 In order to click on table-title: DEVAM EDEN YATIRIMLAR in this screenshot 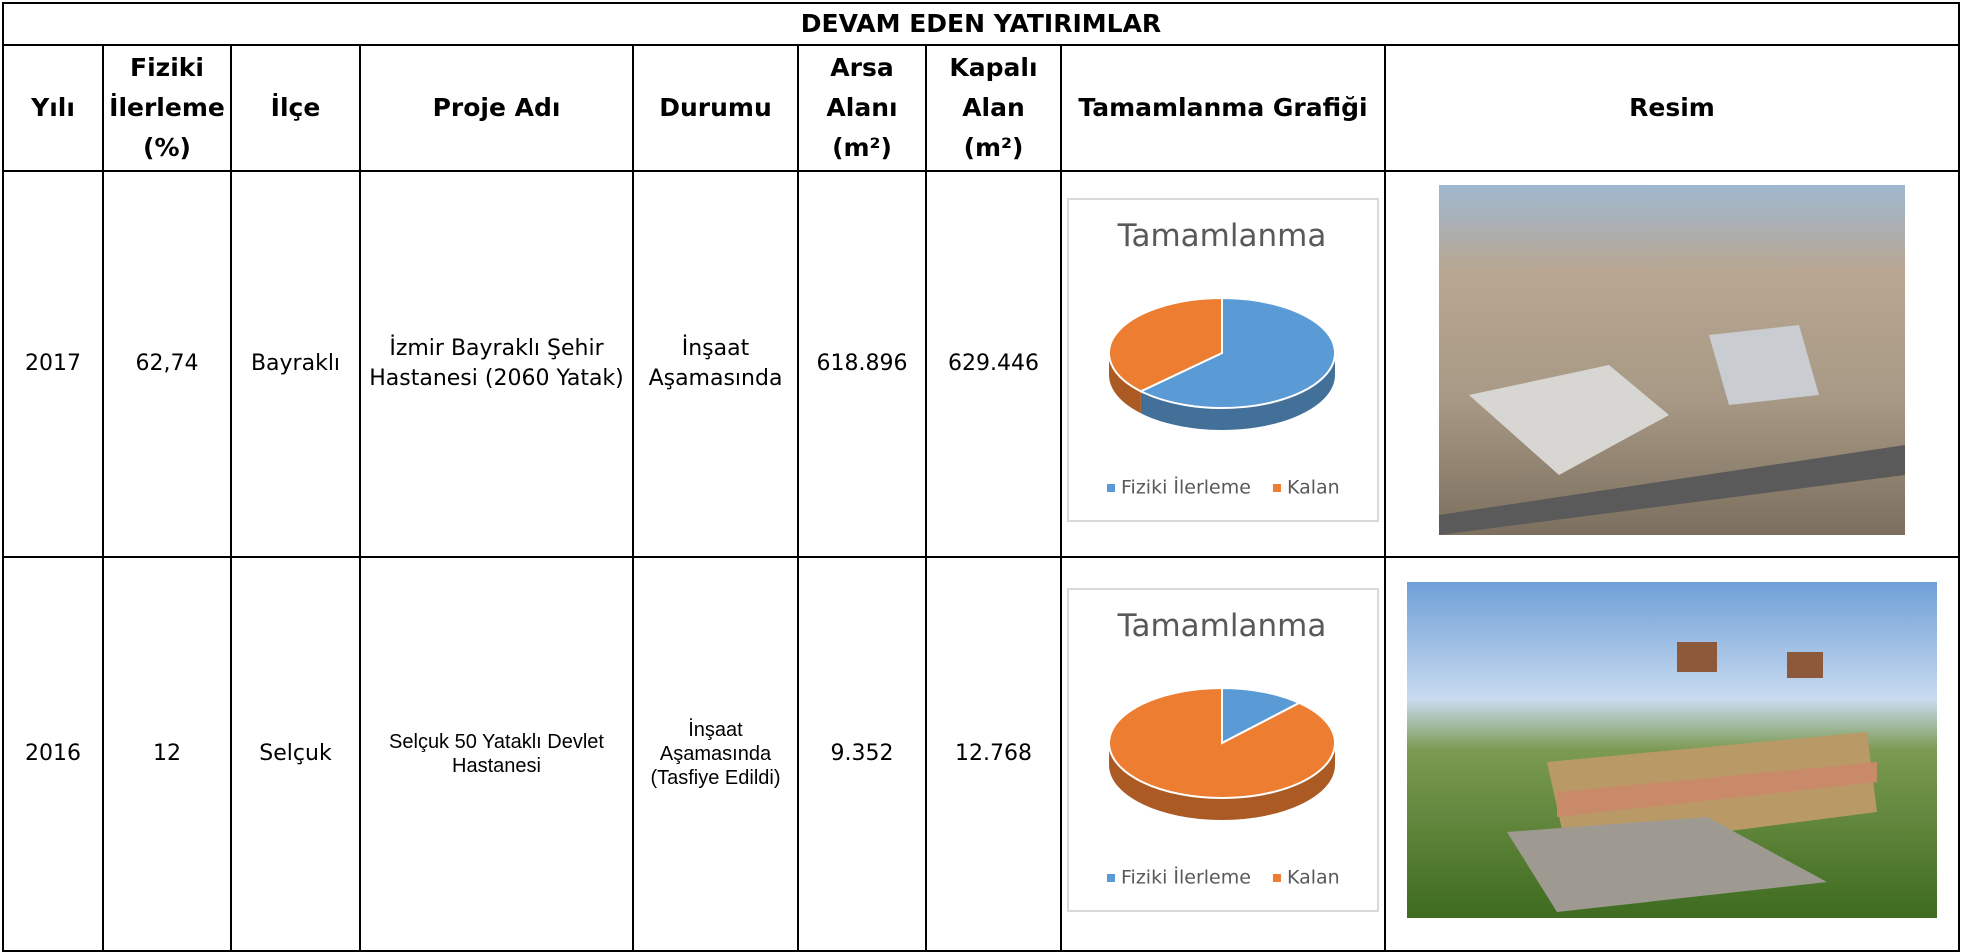, I will do `click(981, 24)`.